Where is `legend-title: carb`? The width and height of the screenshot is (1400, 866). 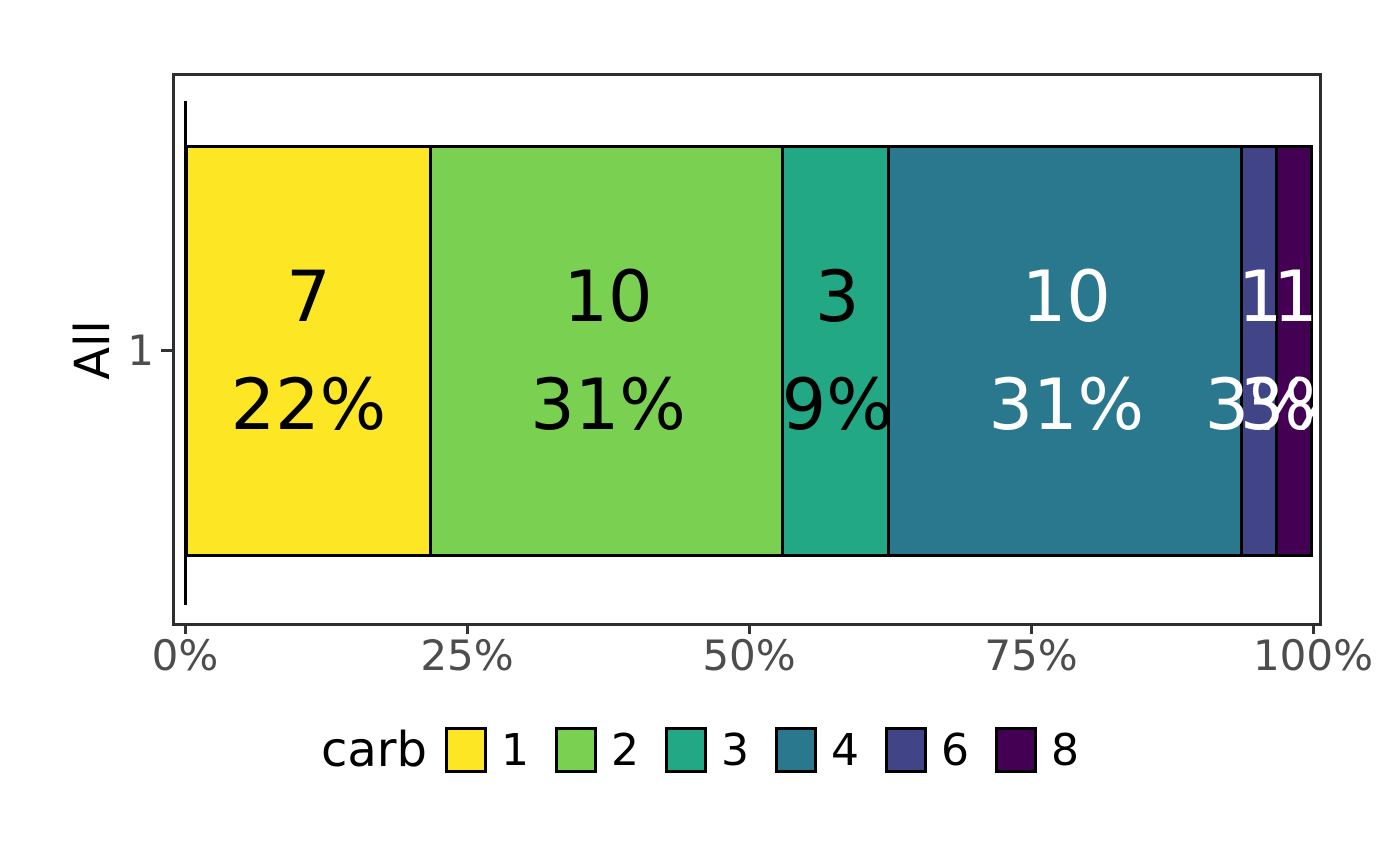
legend-title: carb is located at coordinates (373, 750).